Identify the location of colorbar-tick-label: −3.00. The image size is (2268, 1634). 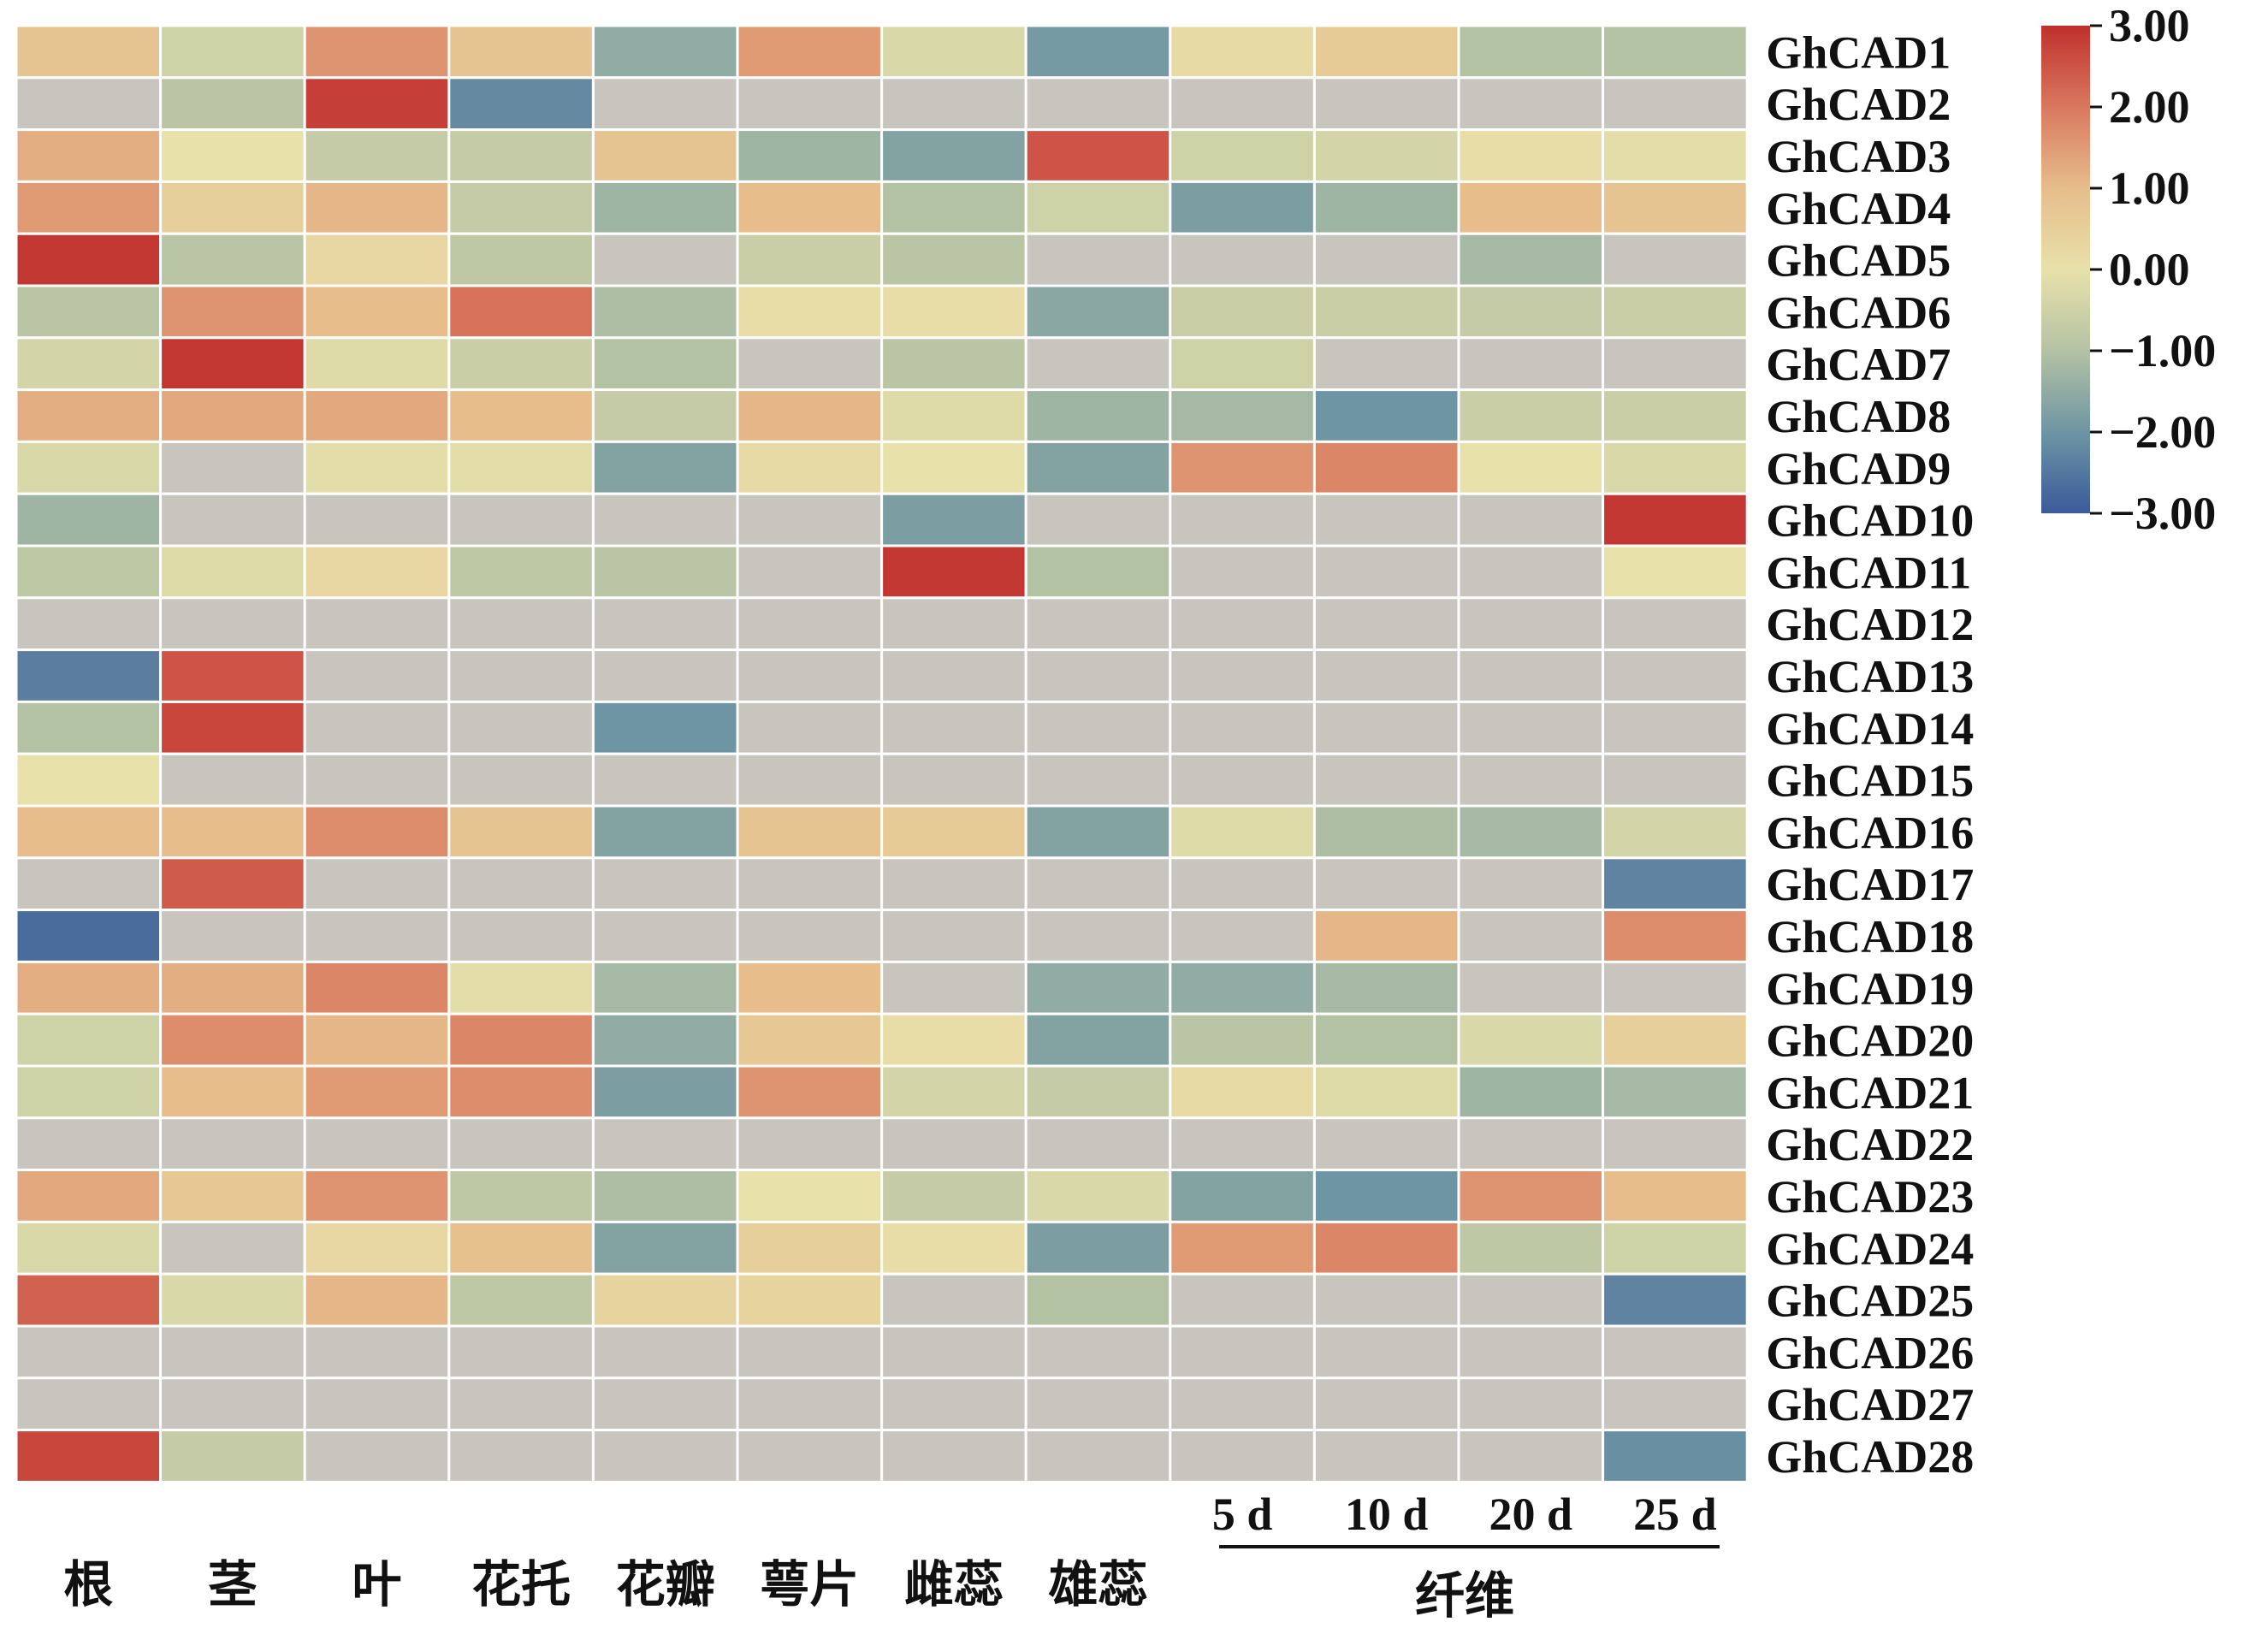
(2162, 513).